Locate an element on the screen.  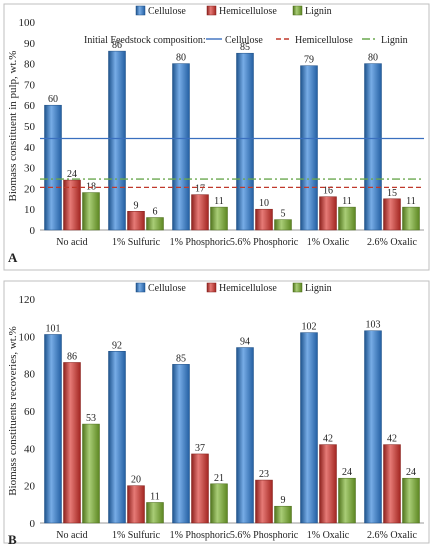
data-label: 79 is located at coordinates (309, 60).